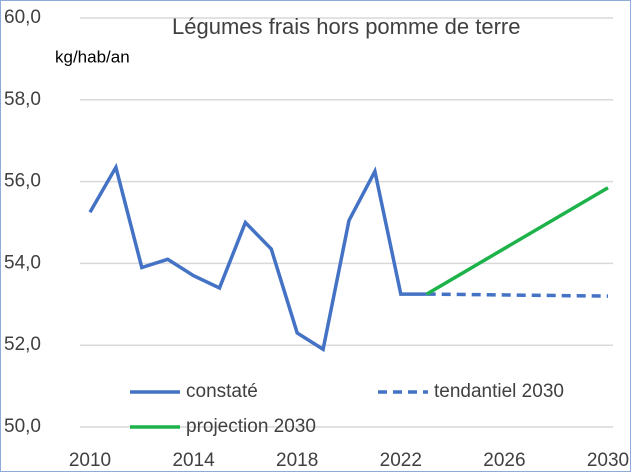 Image resolution: width=631 pixels, height=472 pixels. I want to click on y-tick-label: 58,0, so click(22, 99).